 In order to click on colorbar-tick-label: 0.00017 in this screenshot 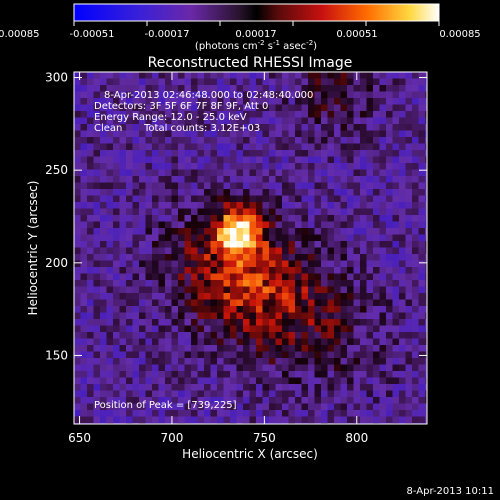, I will do `click(255, 34)`.